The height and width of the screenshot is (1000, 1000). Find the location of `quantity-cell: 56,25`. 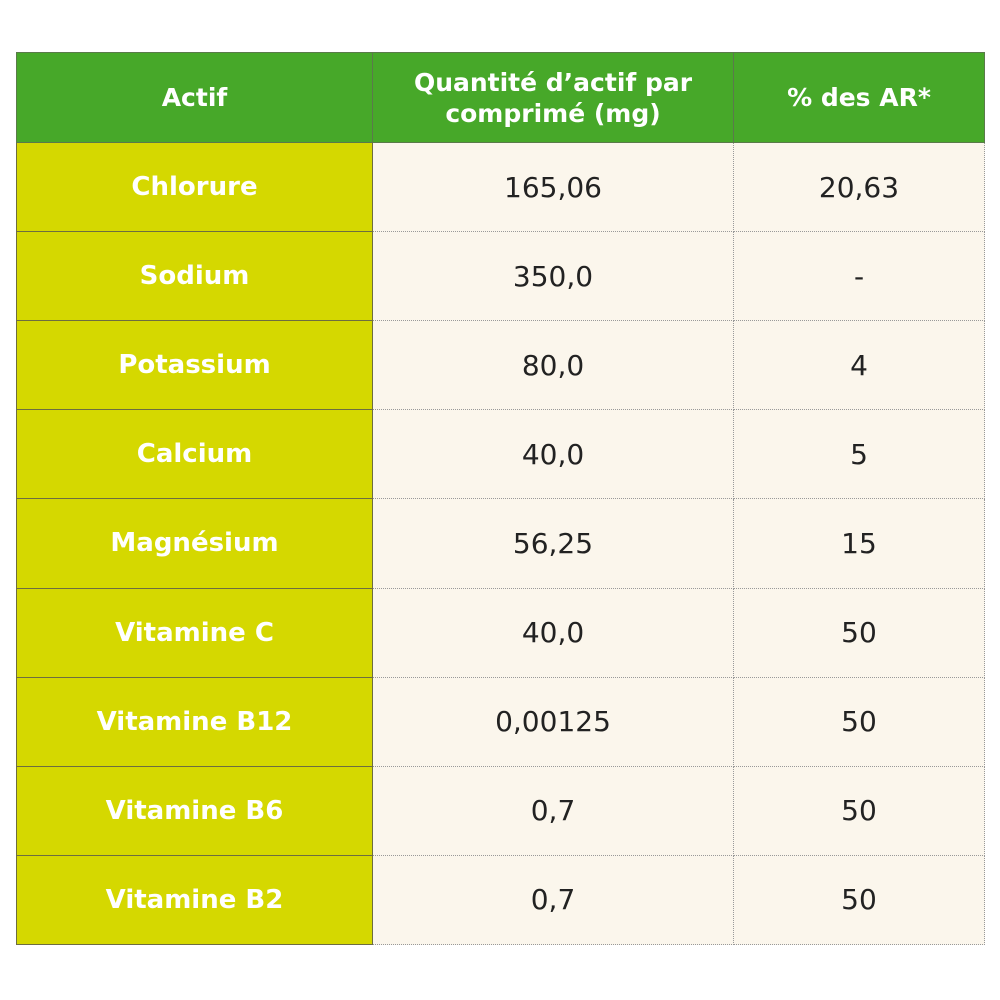

quantity-cell: 56,25 is located at coordinates (553, 543).